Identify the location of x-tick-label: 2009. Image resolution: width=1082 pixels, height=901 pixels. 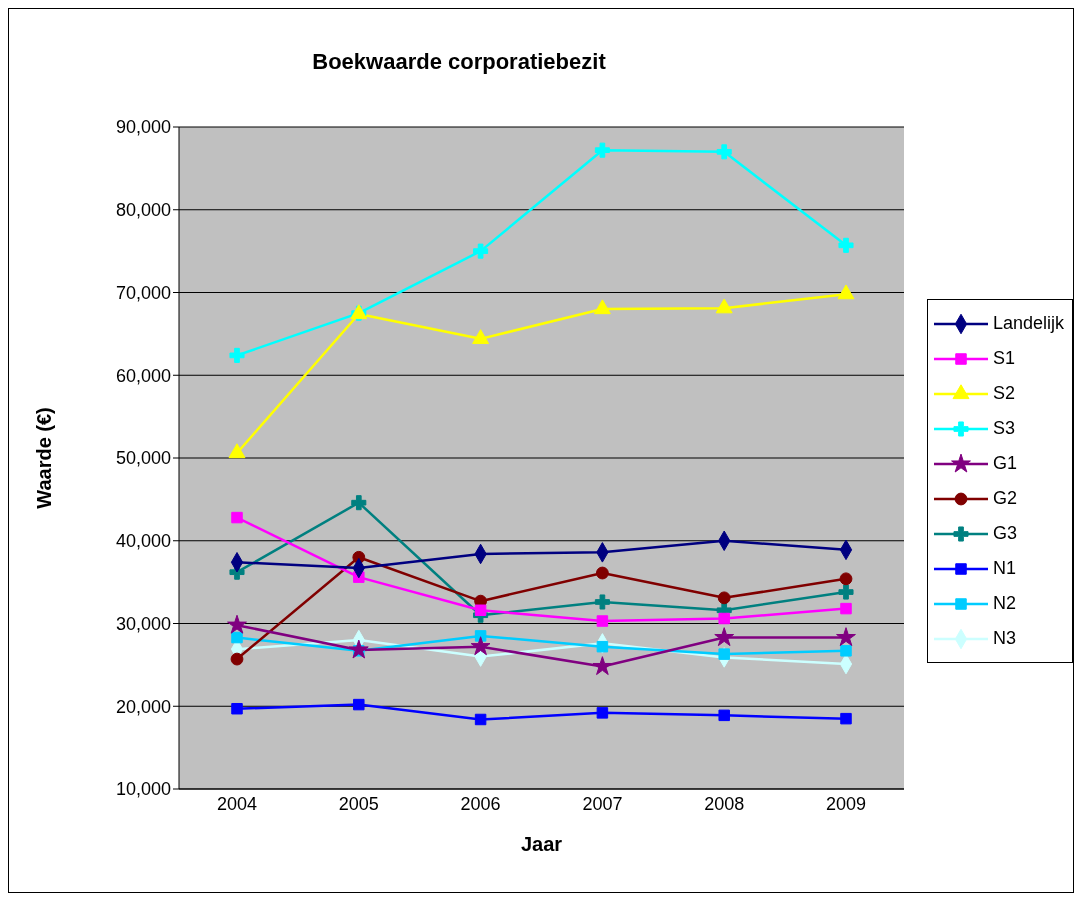
(846, 803).